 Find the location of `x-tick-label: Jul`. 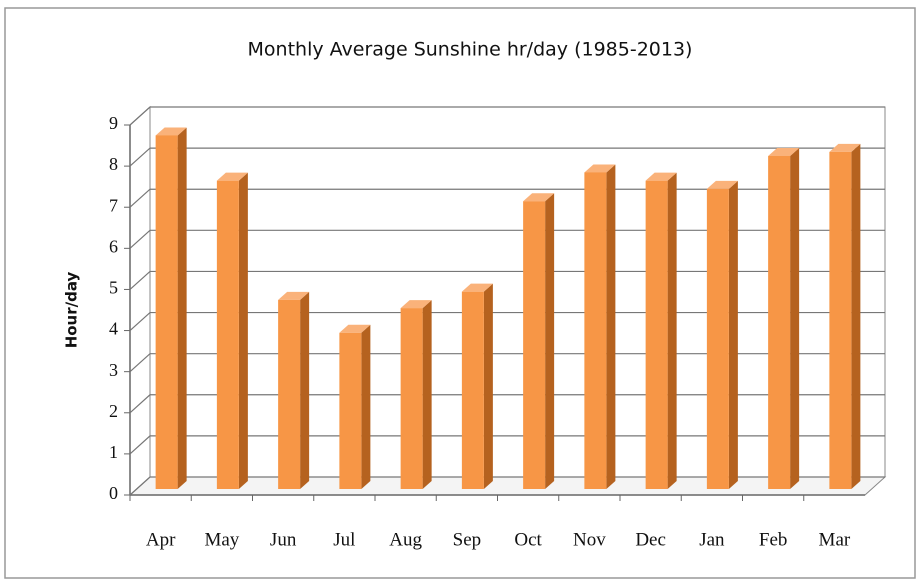

x-tick-label: Jul is located at coordinates (344, 539).